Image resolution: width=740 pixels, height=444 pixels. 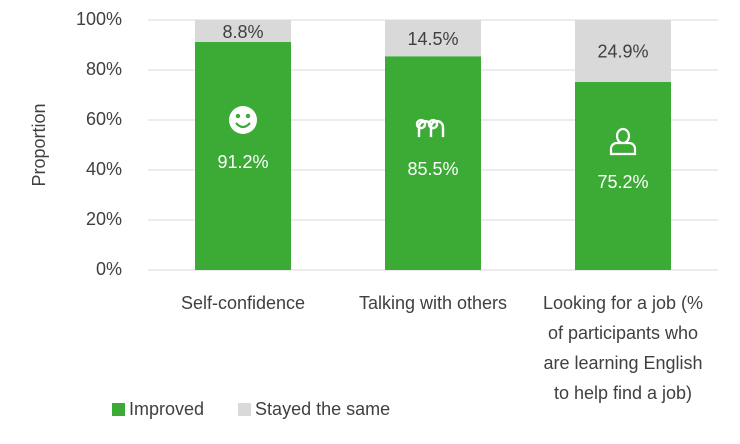 I want to click on icon-face, so click(x=243, y=120).